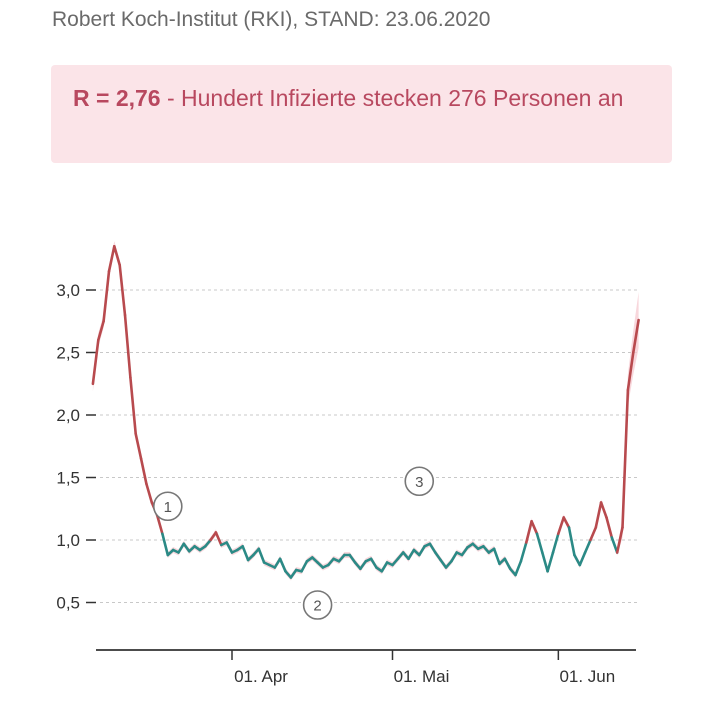 The width and height of the screenshot is (720, 712). What do you see at coordinates (68, 603) in the screenshot?
I see `y-tick-label: 0,5` at bounding box center [68, 603].